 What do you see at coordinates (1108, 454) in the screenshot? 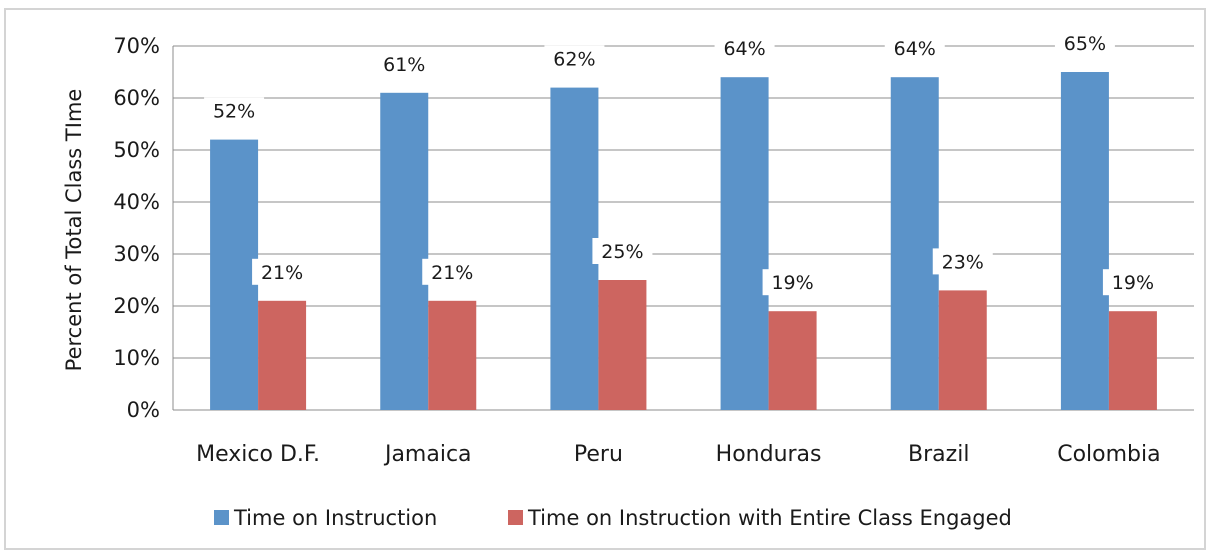
I see `x-tick-label: Colombia` at bounding box center [1108, 454].